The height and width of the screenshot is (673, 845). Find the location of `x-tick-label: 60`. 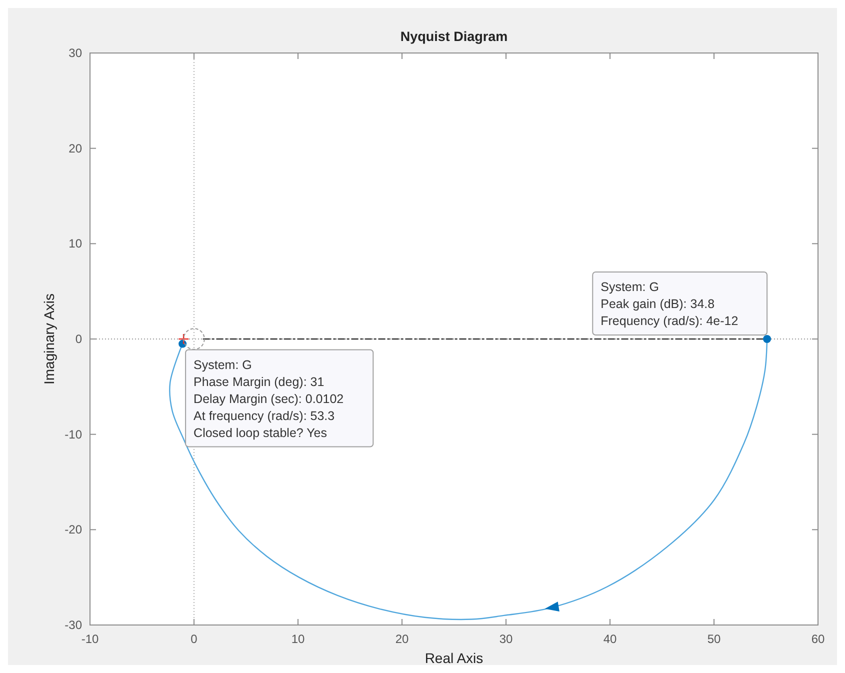

x-tick-label: 60 is located at coordinates (818, 639).